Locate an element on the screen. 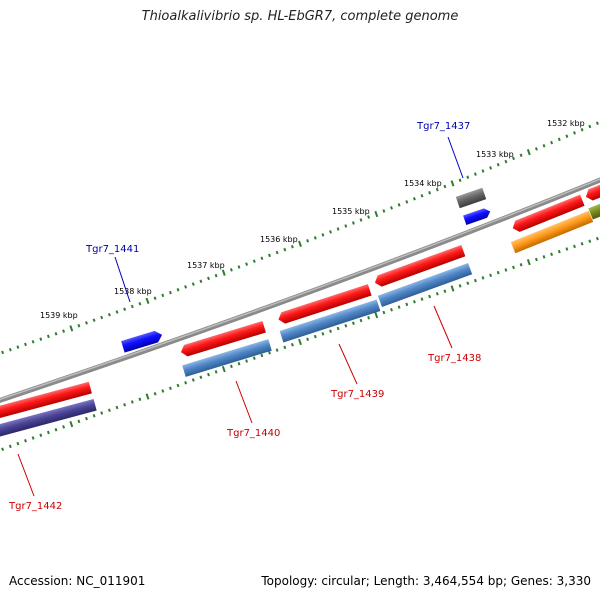 The image size is (600, 600). gene-tgr7-1438-red is located at coordinates (419, 266).